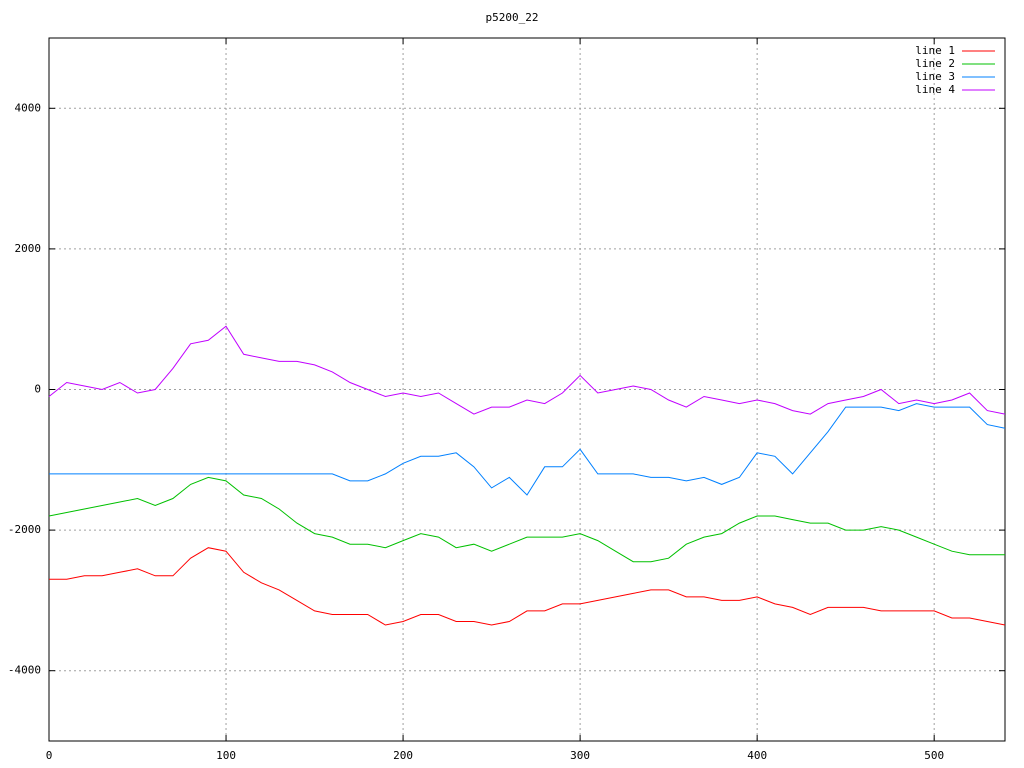 Image resolution: width=1024 pixels, height=768 pixels. I want to click on y-tick-label: 4000, so click(28, 107).